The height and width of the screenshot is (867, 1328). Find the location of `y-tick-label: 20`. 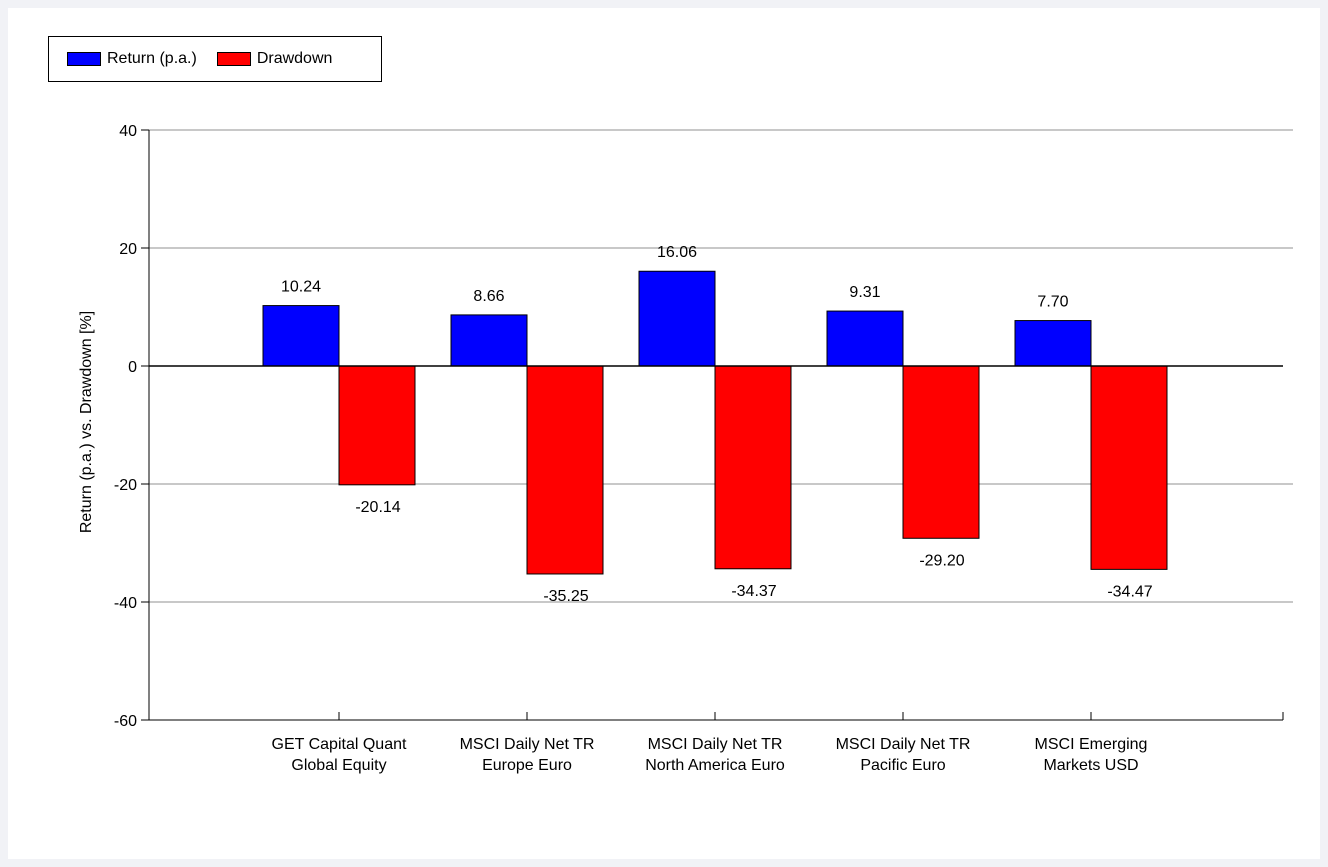

y-tick-label: 20 is located at coordinates (128, 249).